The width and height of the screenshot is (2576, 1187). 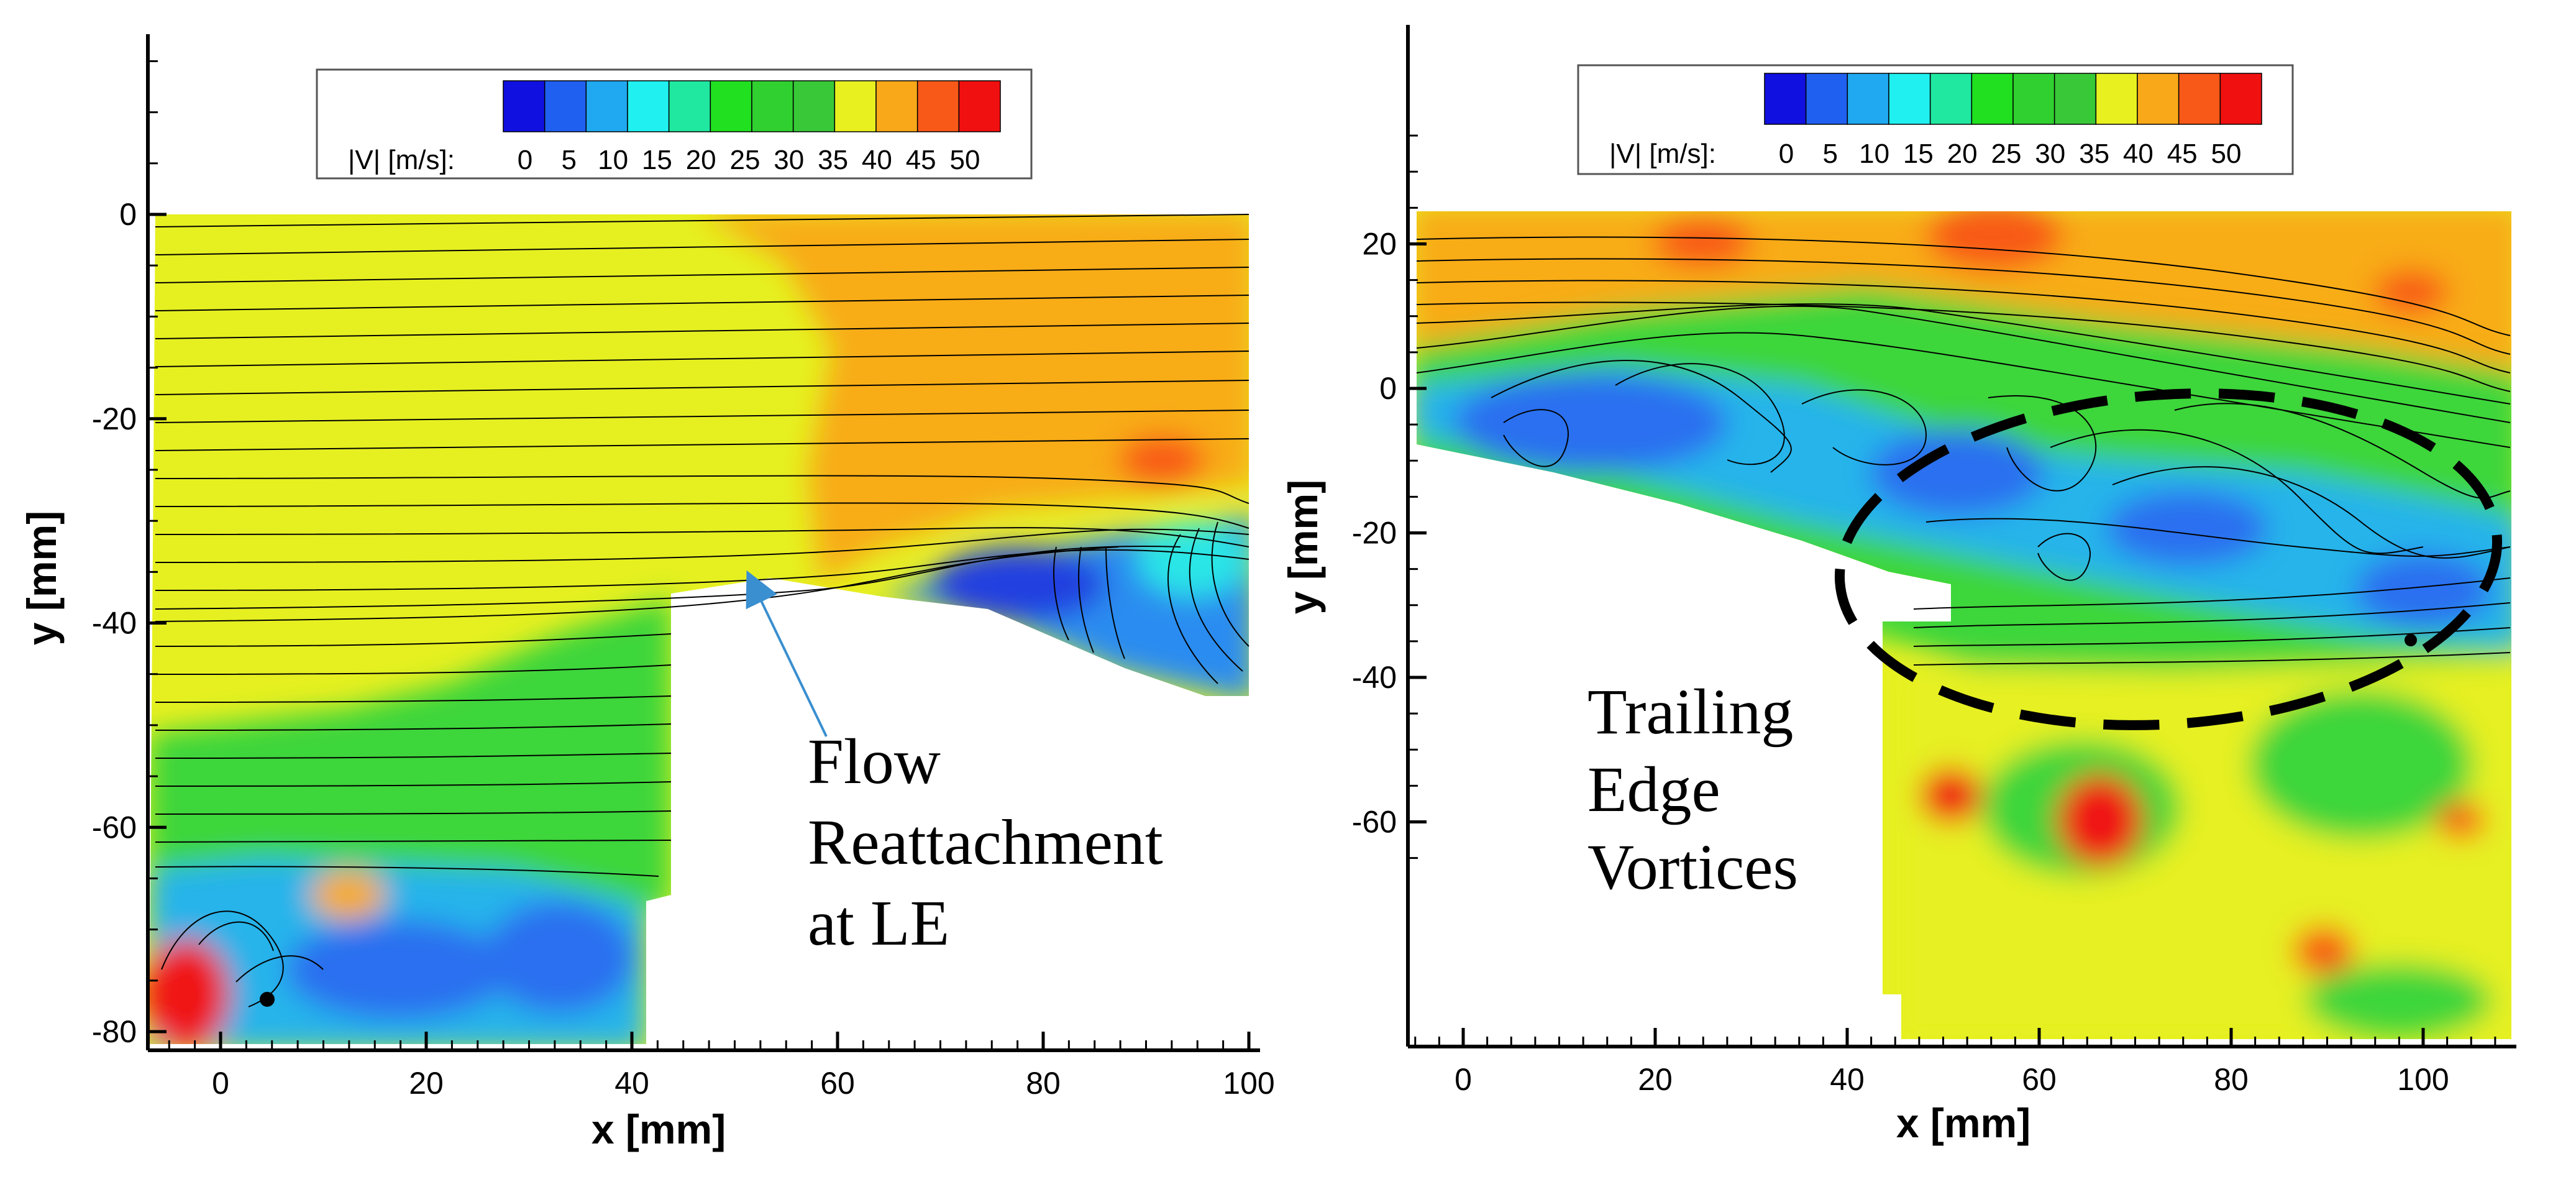 I want to click on left-vortex-core, so click(x=267, y=1000).